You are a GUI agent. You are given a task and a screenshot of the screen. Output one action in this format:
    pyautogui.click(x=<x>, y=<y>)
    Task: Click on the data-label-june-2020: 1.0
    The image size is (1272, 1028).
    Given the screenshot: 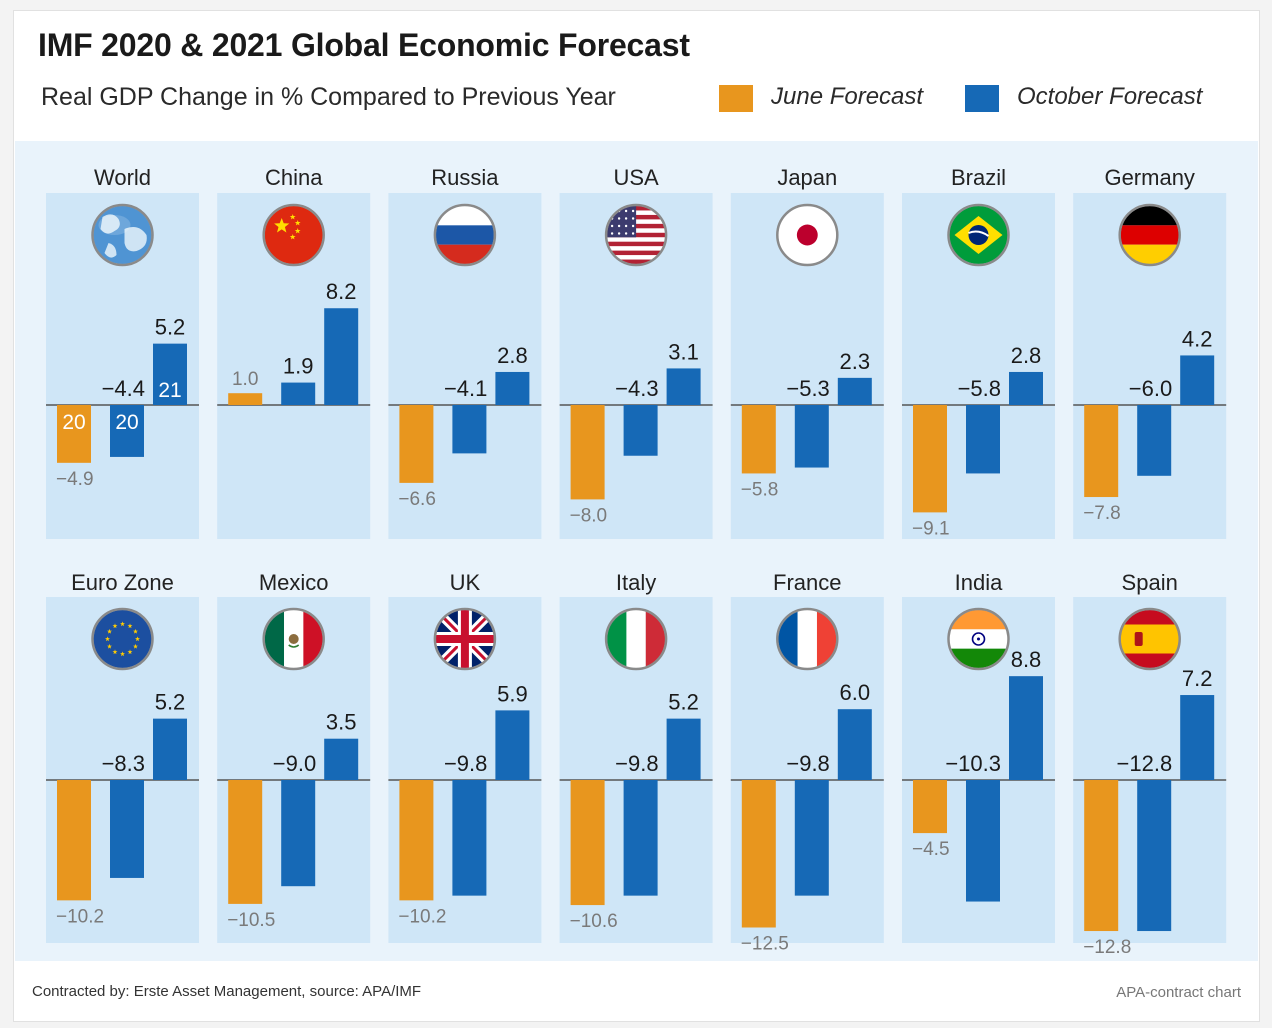 What is the action you would take?
    pyautogui.click(x=245, y=379)
    